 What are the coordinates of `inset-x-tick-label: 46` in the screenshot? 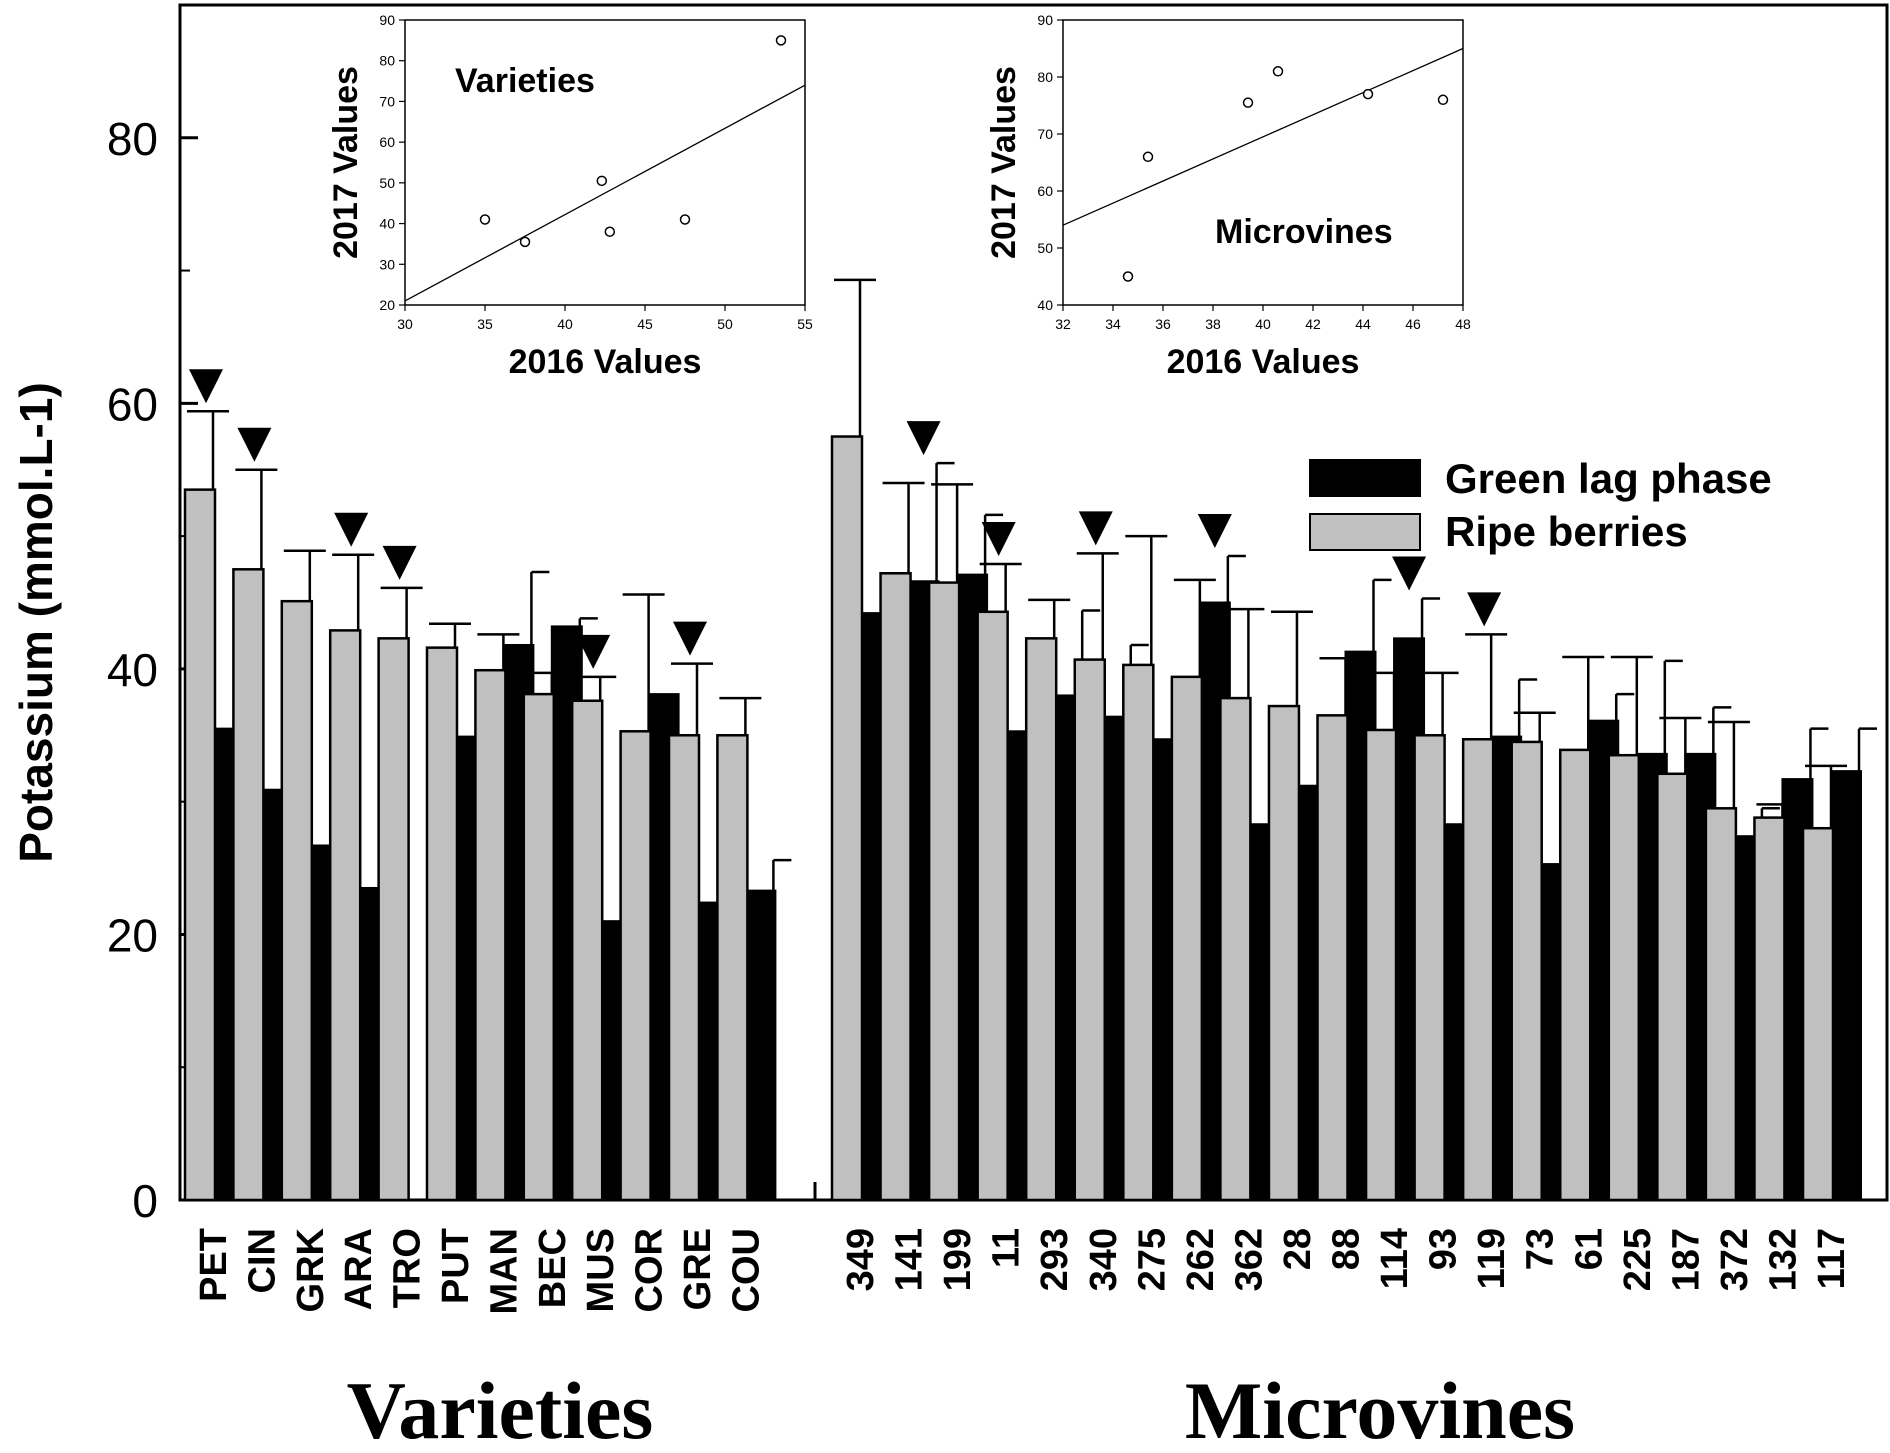 It's located at (1413, 324).